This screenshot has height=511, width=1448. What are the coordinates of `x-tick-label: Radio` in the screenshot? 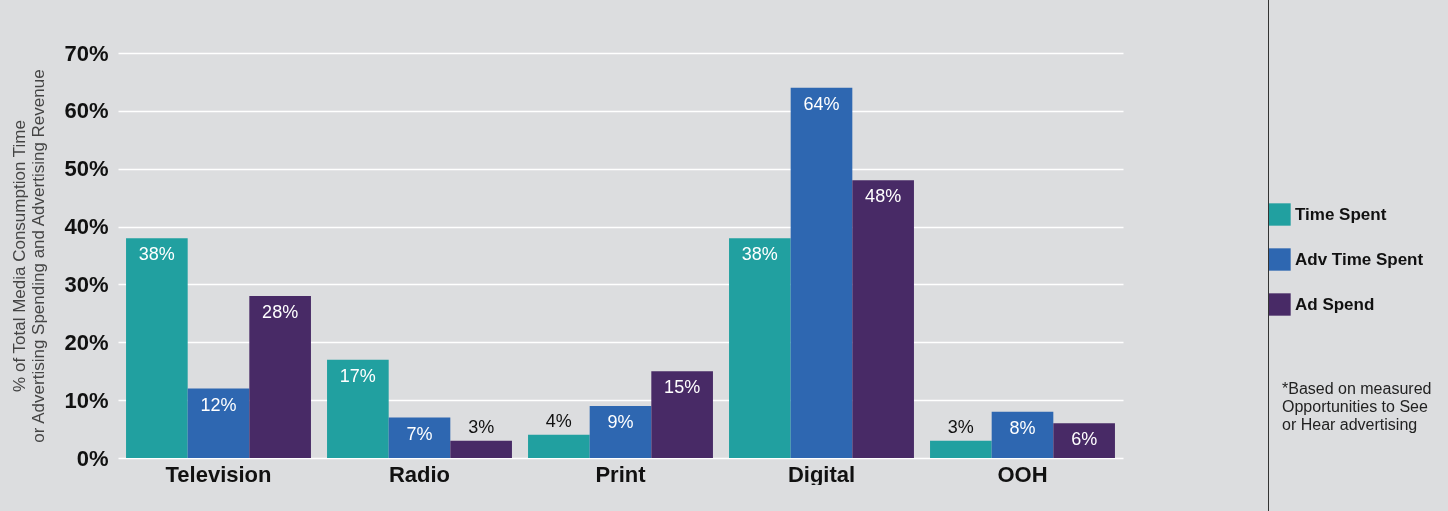 It's located at (419, 474).